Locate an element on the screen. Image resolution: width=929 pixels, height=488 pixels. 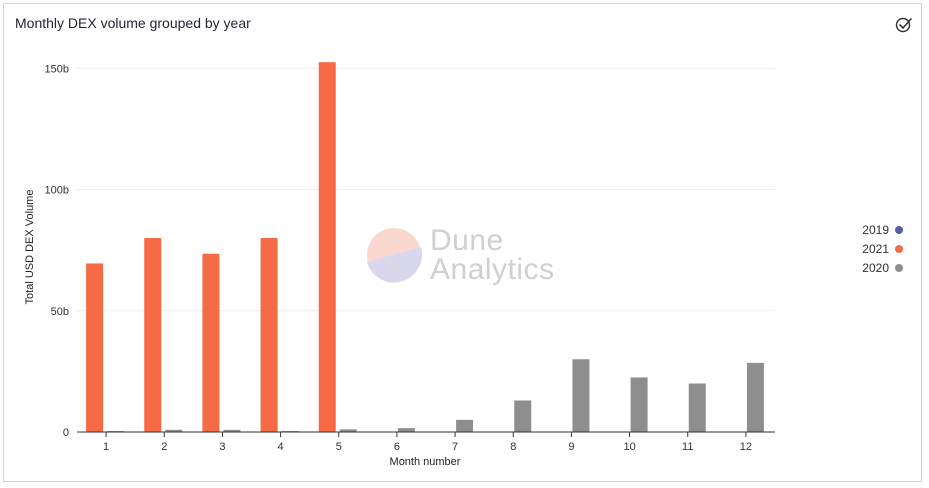
watermark: Dune Analytics is located at coordinates (460, 257).